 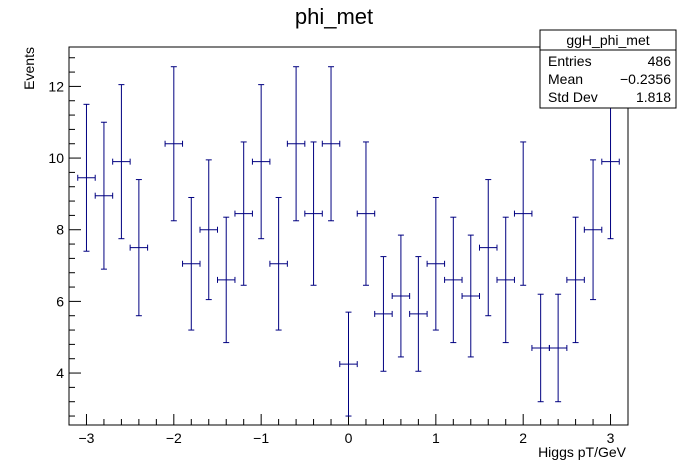 I want to click on y-tick-label: 4, so click(x=60, y=373).